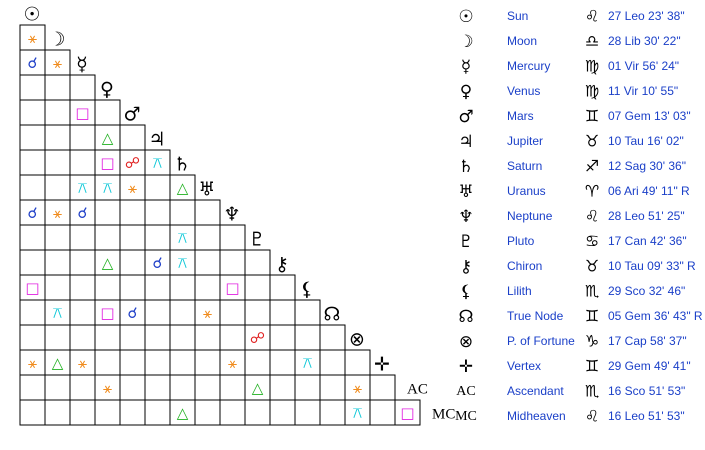 The height and width of the screenshot is (450, 705). What do you see at coordinates (465, 167) in the screenshot?
I see `list-glyph: ♄` at bounding box center [465, 167].